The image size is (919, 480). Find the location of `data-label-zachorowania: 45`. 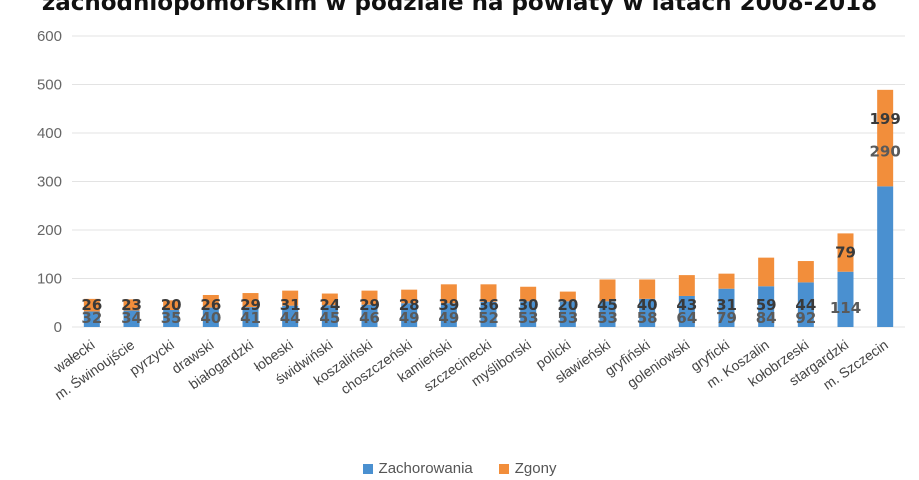

data-label-zachorowania: 45 is located at coordinates (329, 318).